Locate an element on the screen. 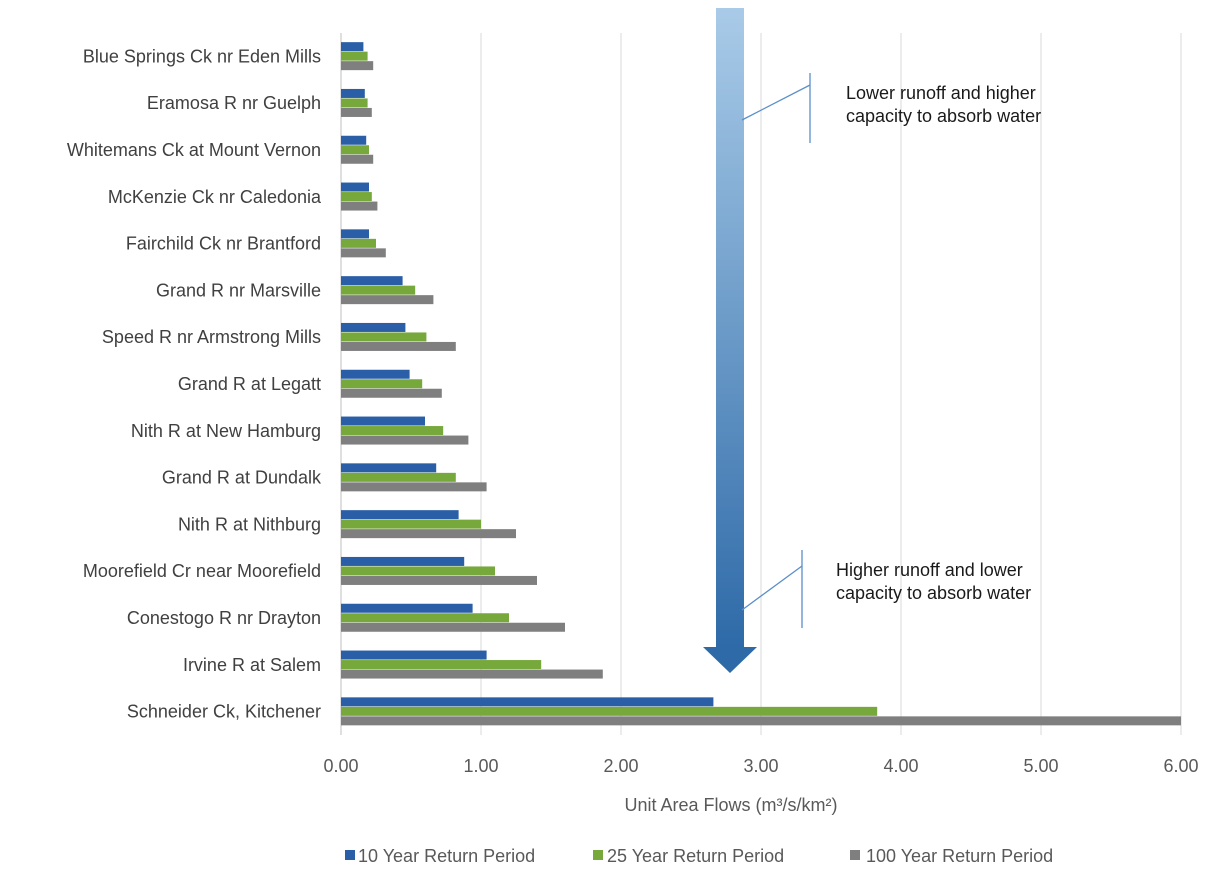 The image size is (1210, 869). x-tick-label: 3.00 is located at coordinates (760, 766).